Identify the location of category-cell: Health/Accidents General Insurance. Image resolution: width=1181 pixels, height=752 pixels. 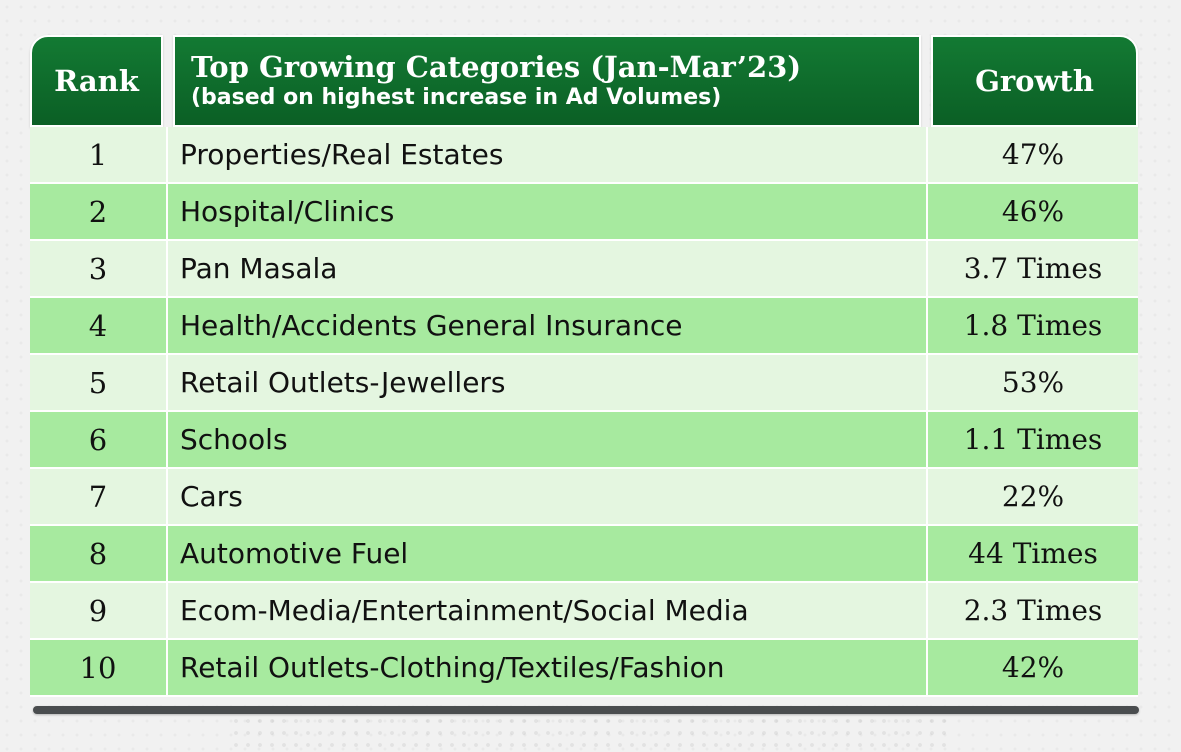
(548, 326).